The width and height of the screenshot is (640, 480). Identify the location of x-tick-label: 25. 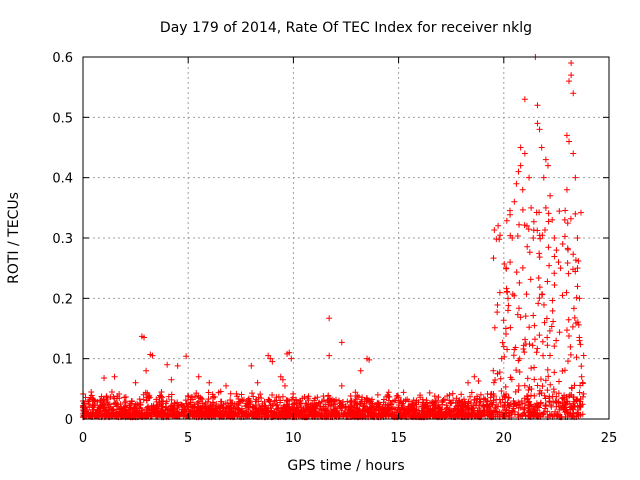
(609, 438).